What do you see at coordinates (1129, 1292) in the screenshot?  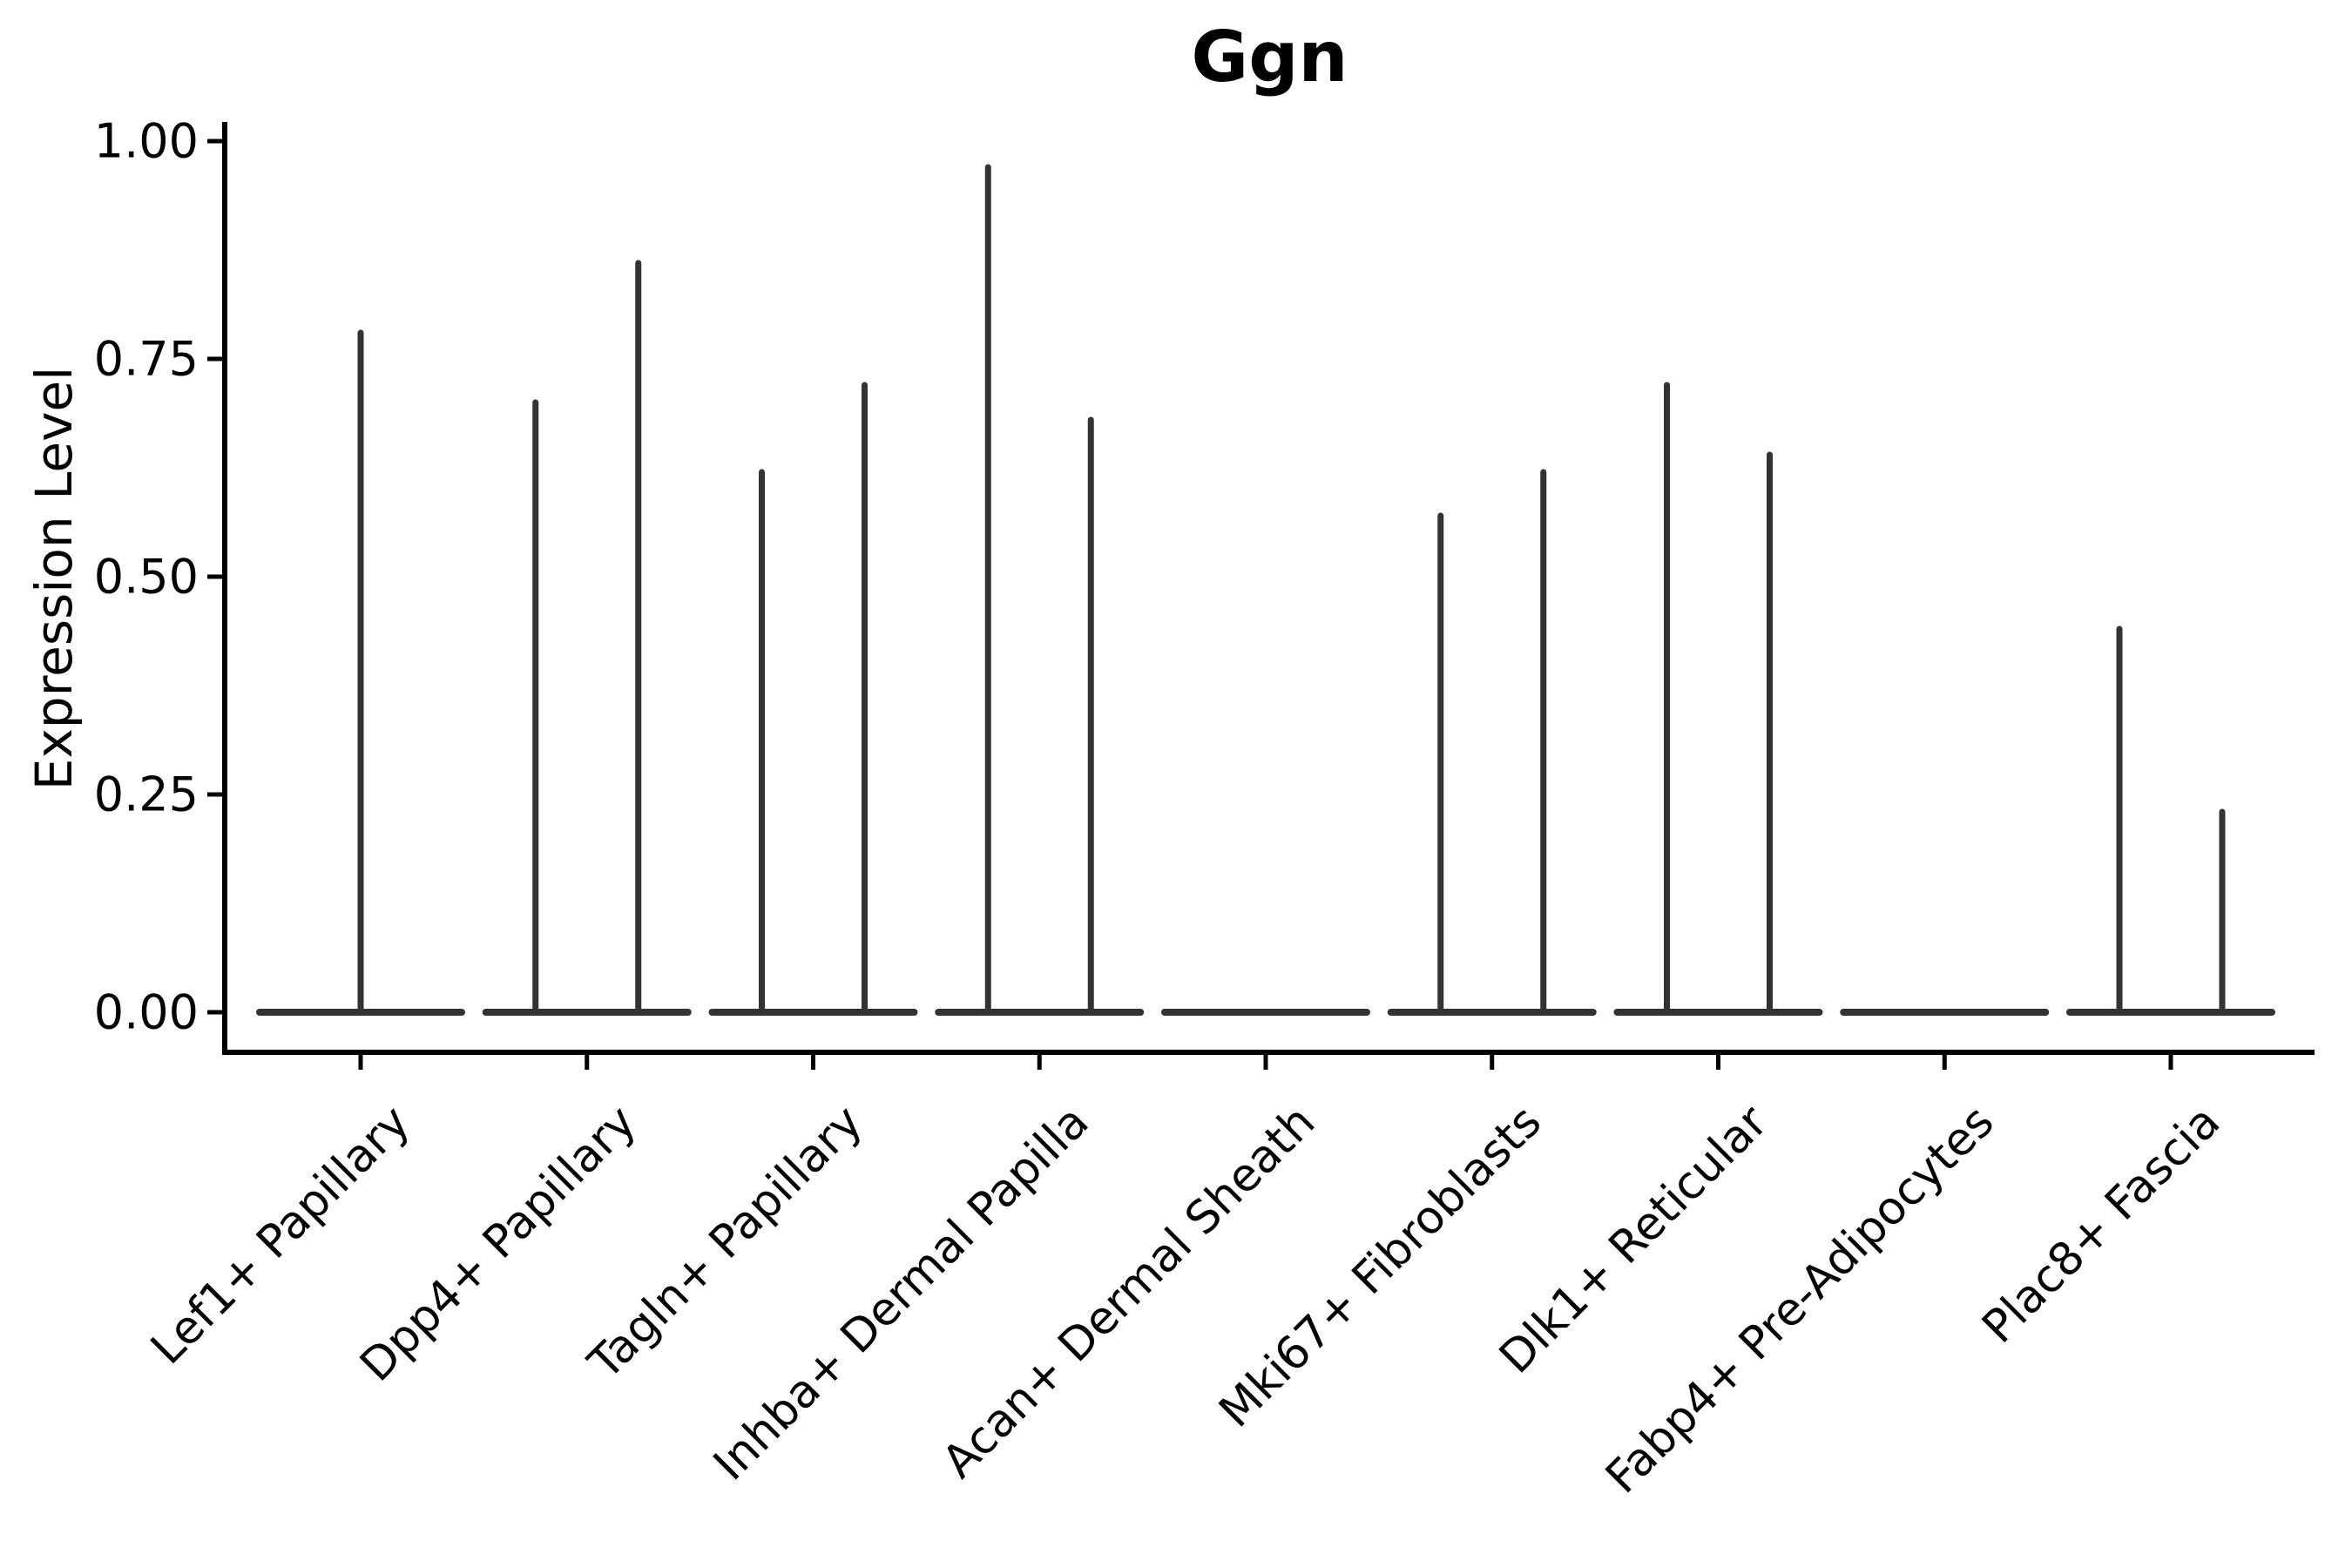 I see `x-tick-label: Acan+ Dermal Sheath` at bounding box center [1129, 1292].